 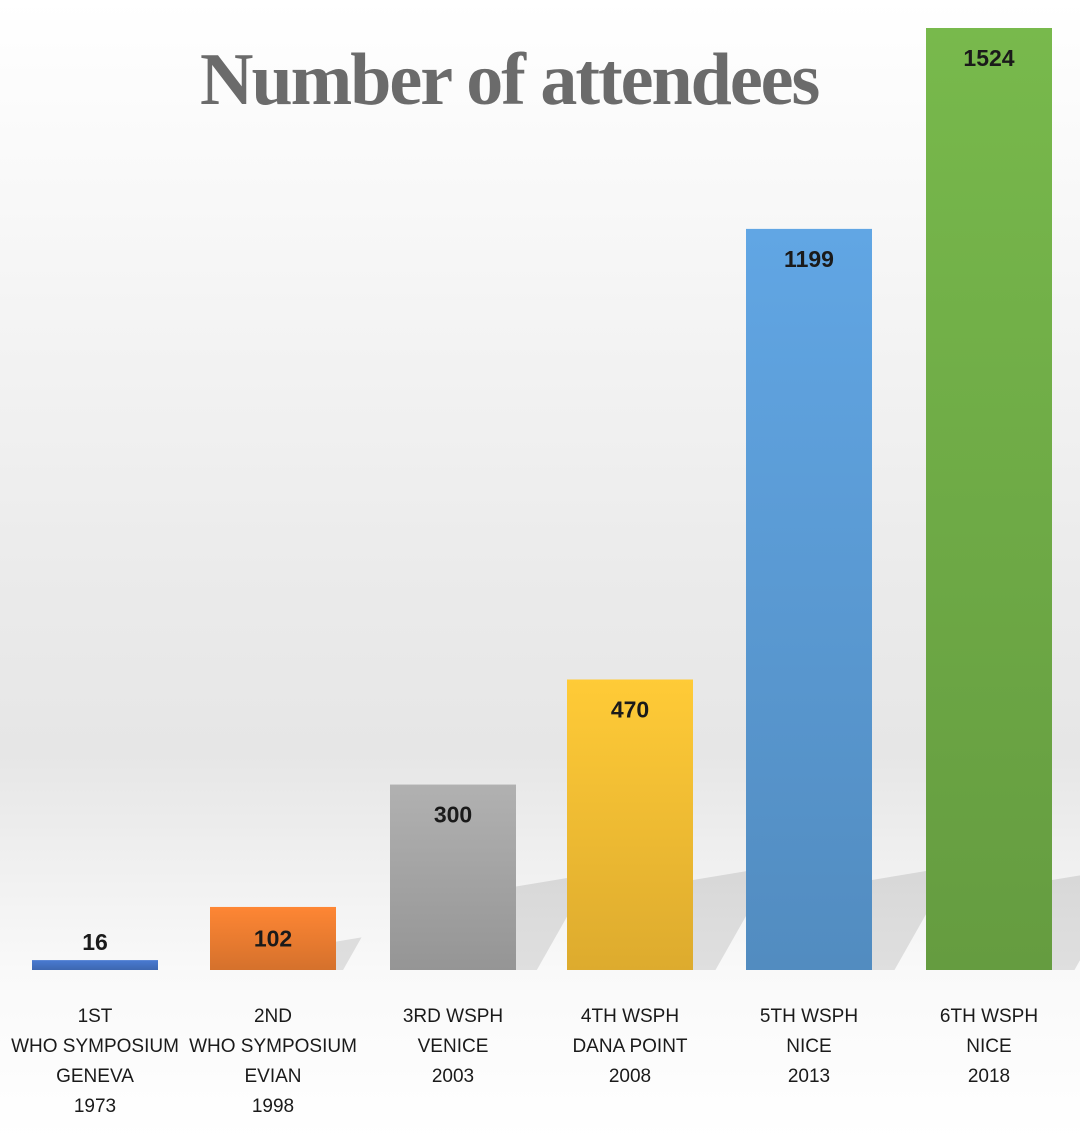 I want to click on category-label-line: 2008, so click(x=630, y=1076).